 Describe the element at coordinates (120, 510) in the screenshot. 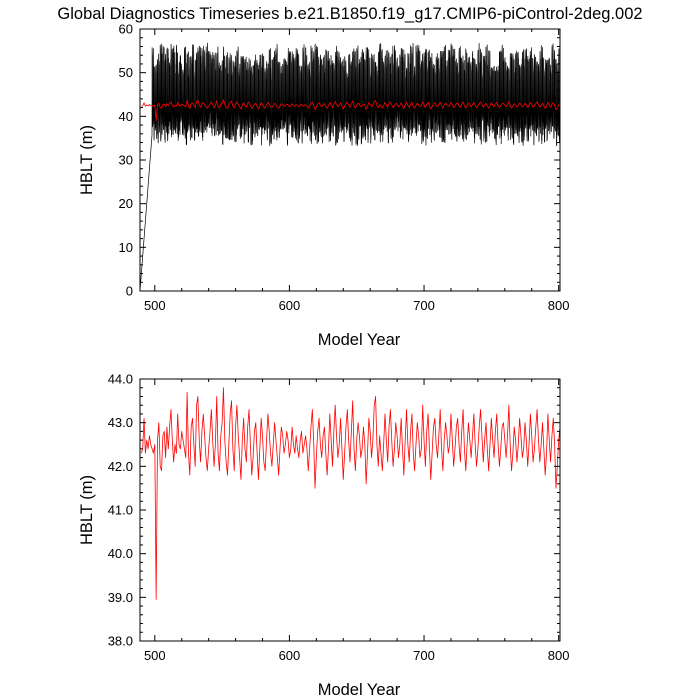

I see `y-tick-label: 41.0` at that location.